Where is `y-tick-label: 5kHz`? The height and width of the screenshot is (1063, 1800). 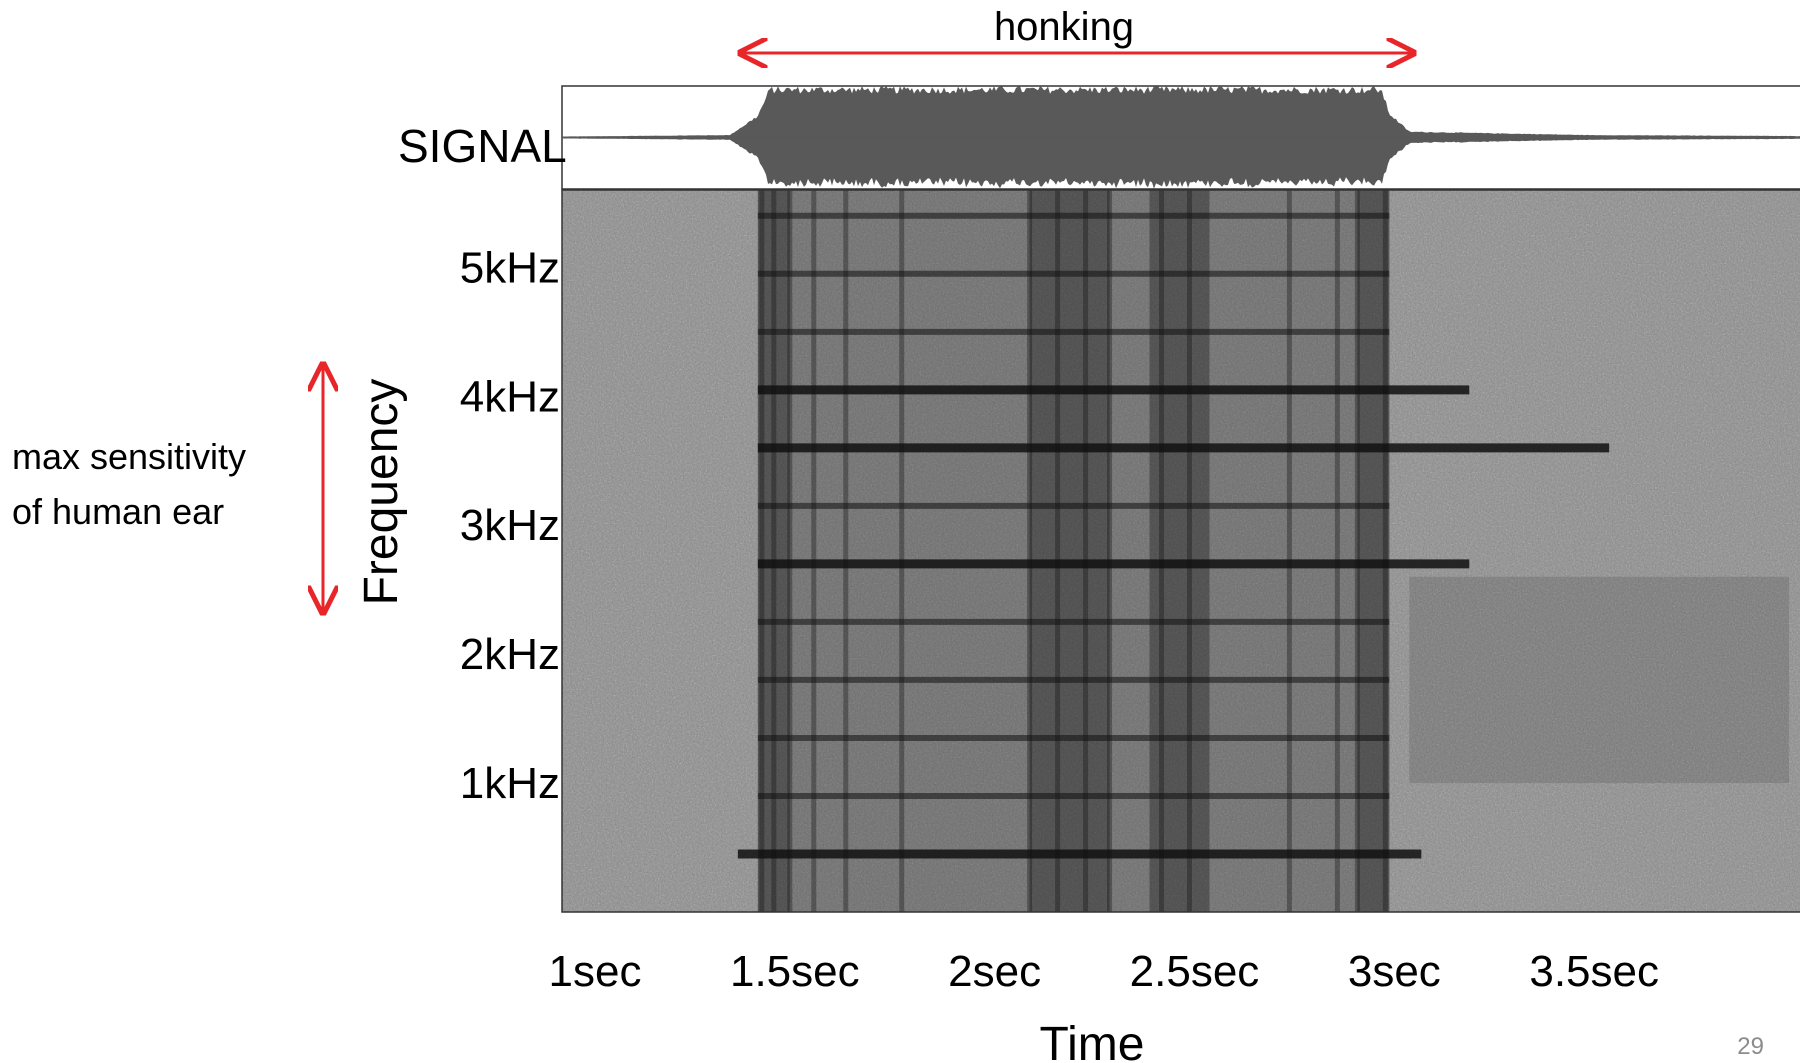
y-tick-label: 5kHz is located at coordinates (510, 267).